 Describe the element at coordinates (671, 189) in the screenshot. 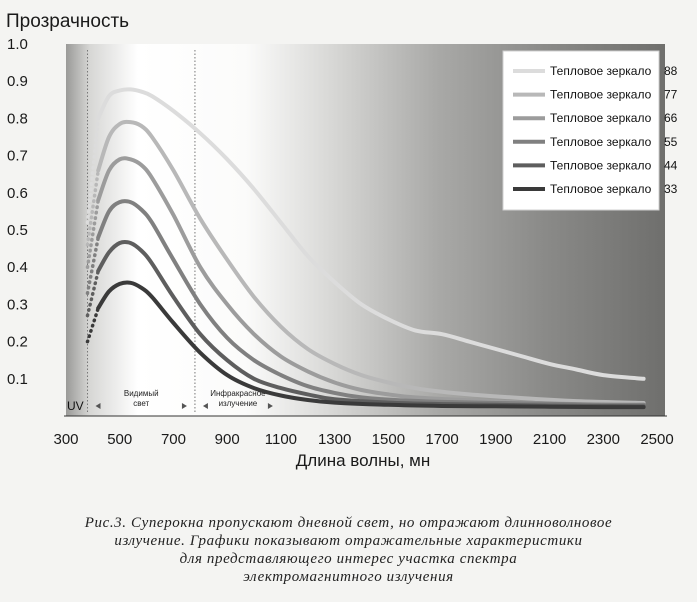

I see `legend-number: 33` at that location.